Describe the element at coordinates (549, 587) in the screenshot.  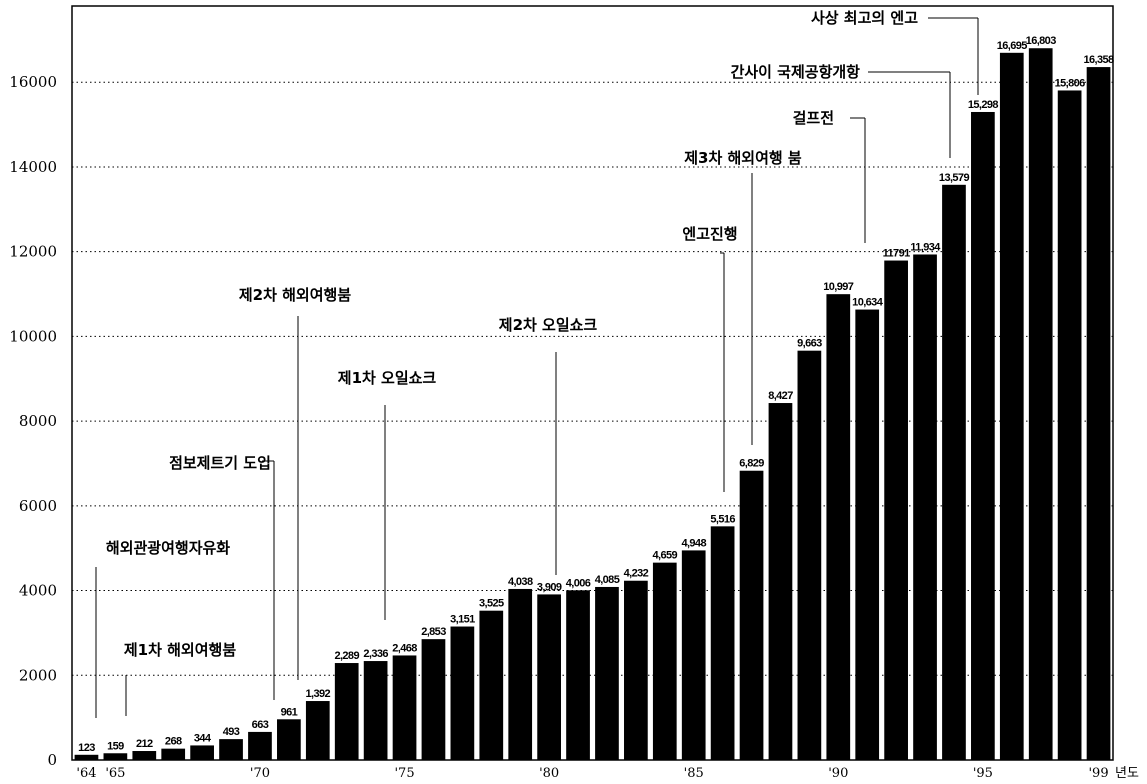
I see `data-label: 3,909` at that location.